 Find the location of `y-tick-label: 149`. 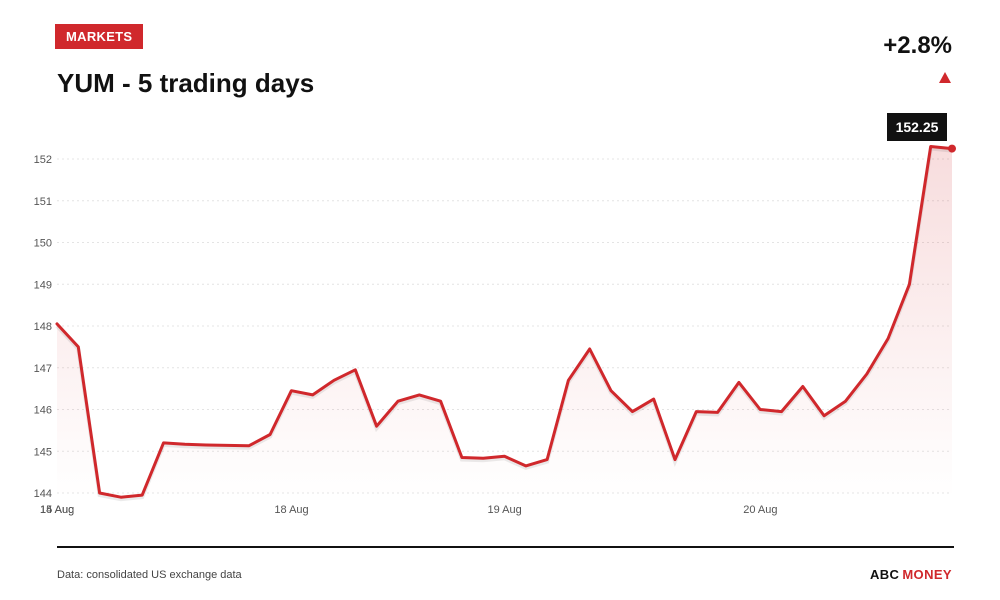

y-tick-label: 149 is located at coordinates (43, 285).